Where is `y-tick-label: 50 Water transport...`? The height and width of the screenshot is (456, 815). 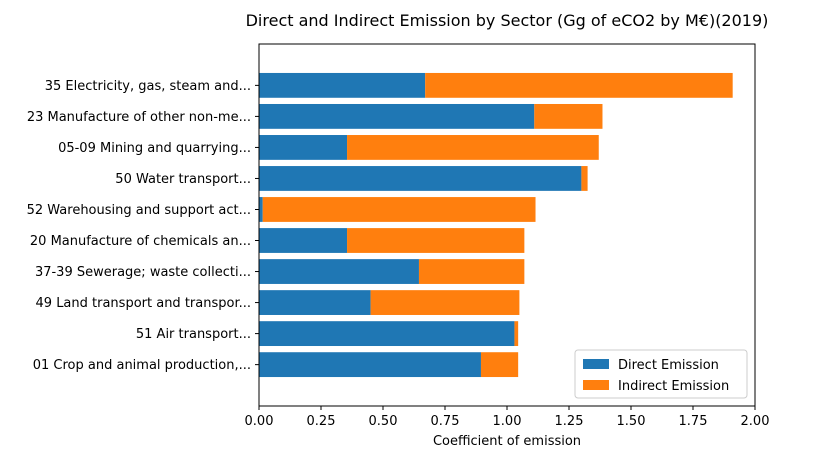 y-tick-label: 50 Water transport... is located at coordinates (183, 179).